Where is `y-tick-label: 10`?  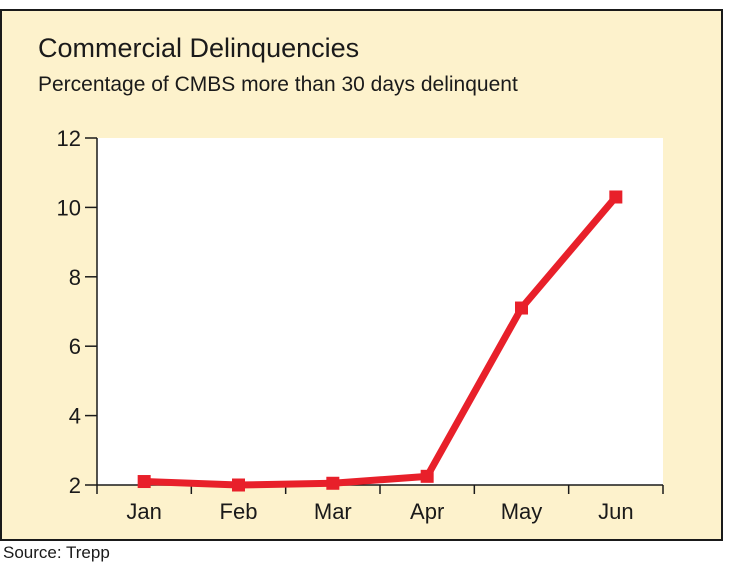 y-tick-label: 10 is located at coordinates (69, 207).